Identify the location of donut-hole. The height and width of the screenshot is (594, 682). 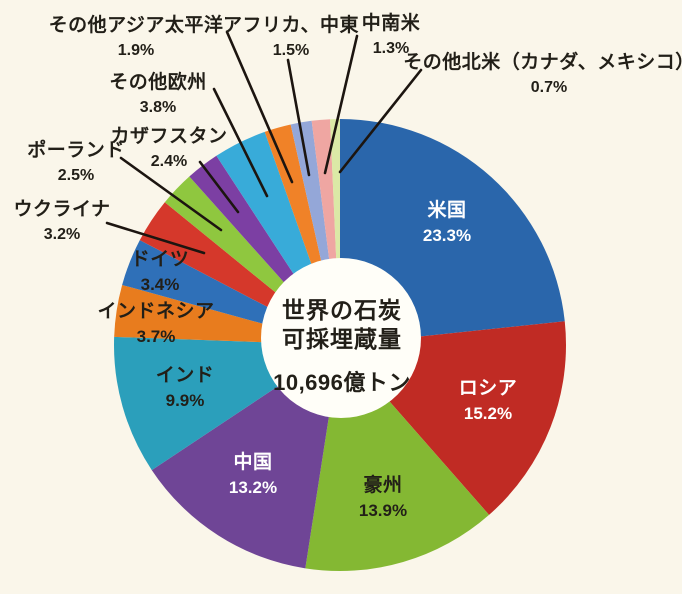
(341, 338).